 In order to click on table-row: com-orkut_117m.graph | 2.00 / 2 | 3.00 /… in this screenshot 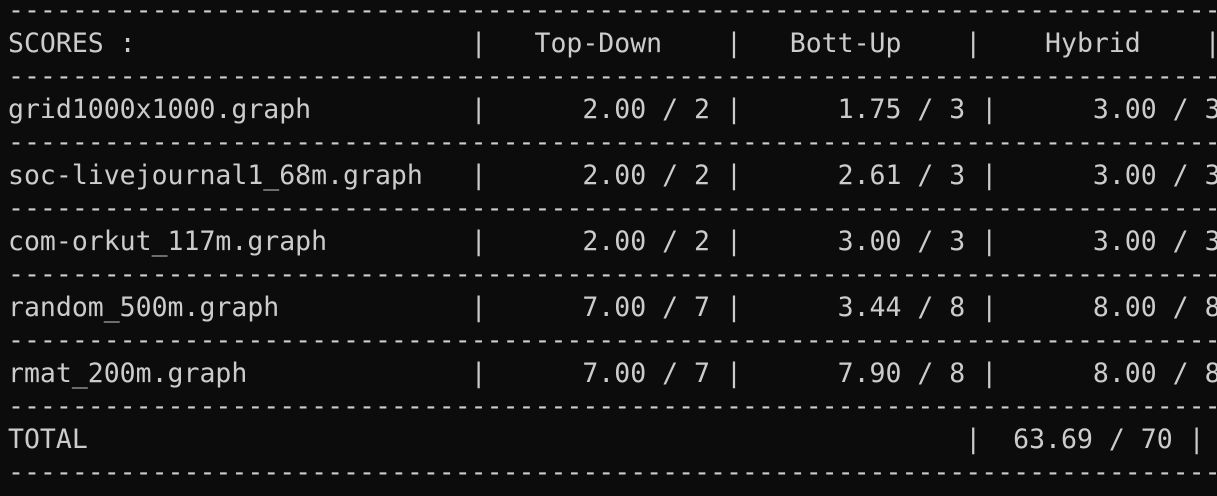, I will do `click(612, 241)`.